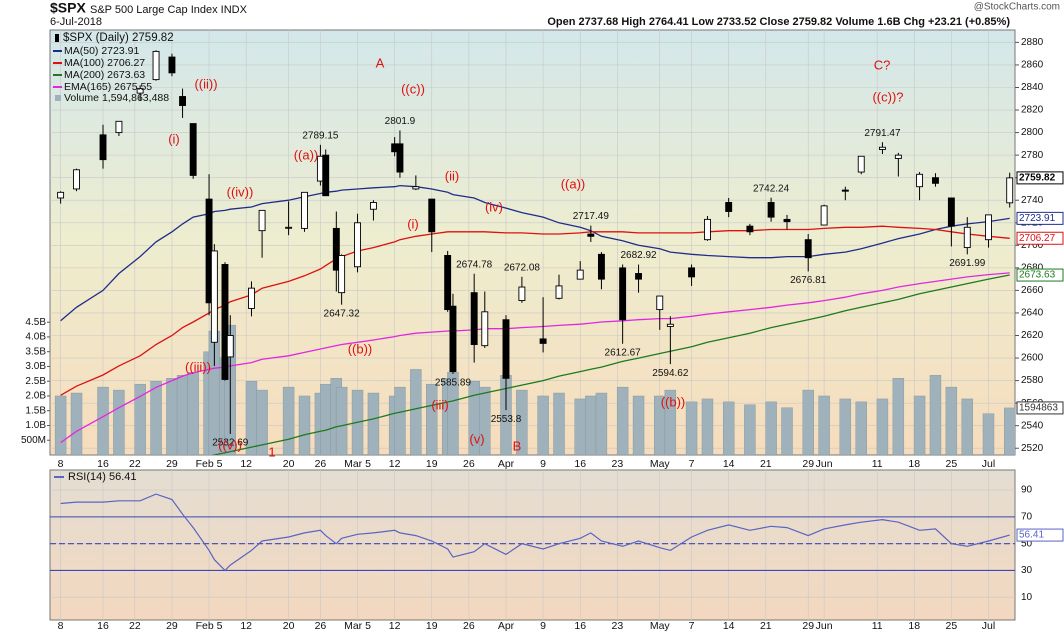  Describe the element at coordinates (543, 626) in the screenshot. I see `x-tick-label: 9` at that location.